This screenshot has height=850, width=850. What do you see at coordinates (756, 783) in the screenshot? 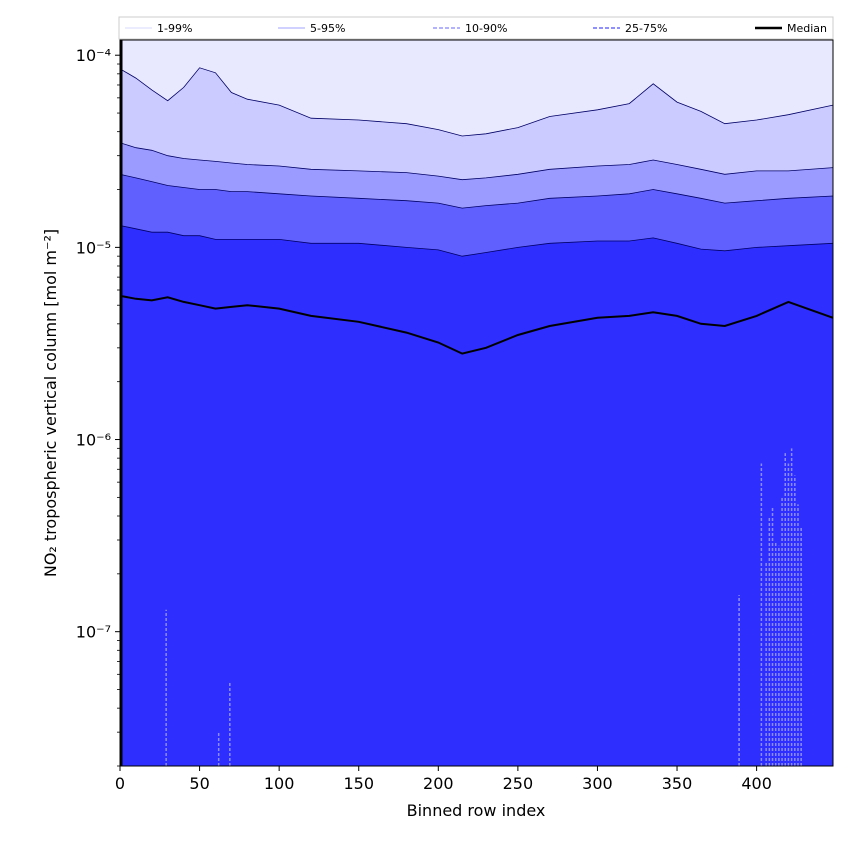
I see `x-tick-label: 400` at bounding box center [756, 783].